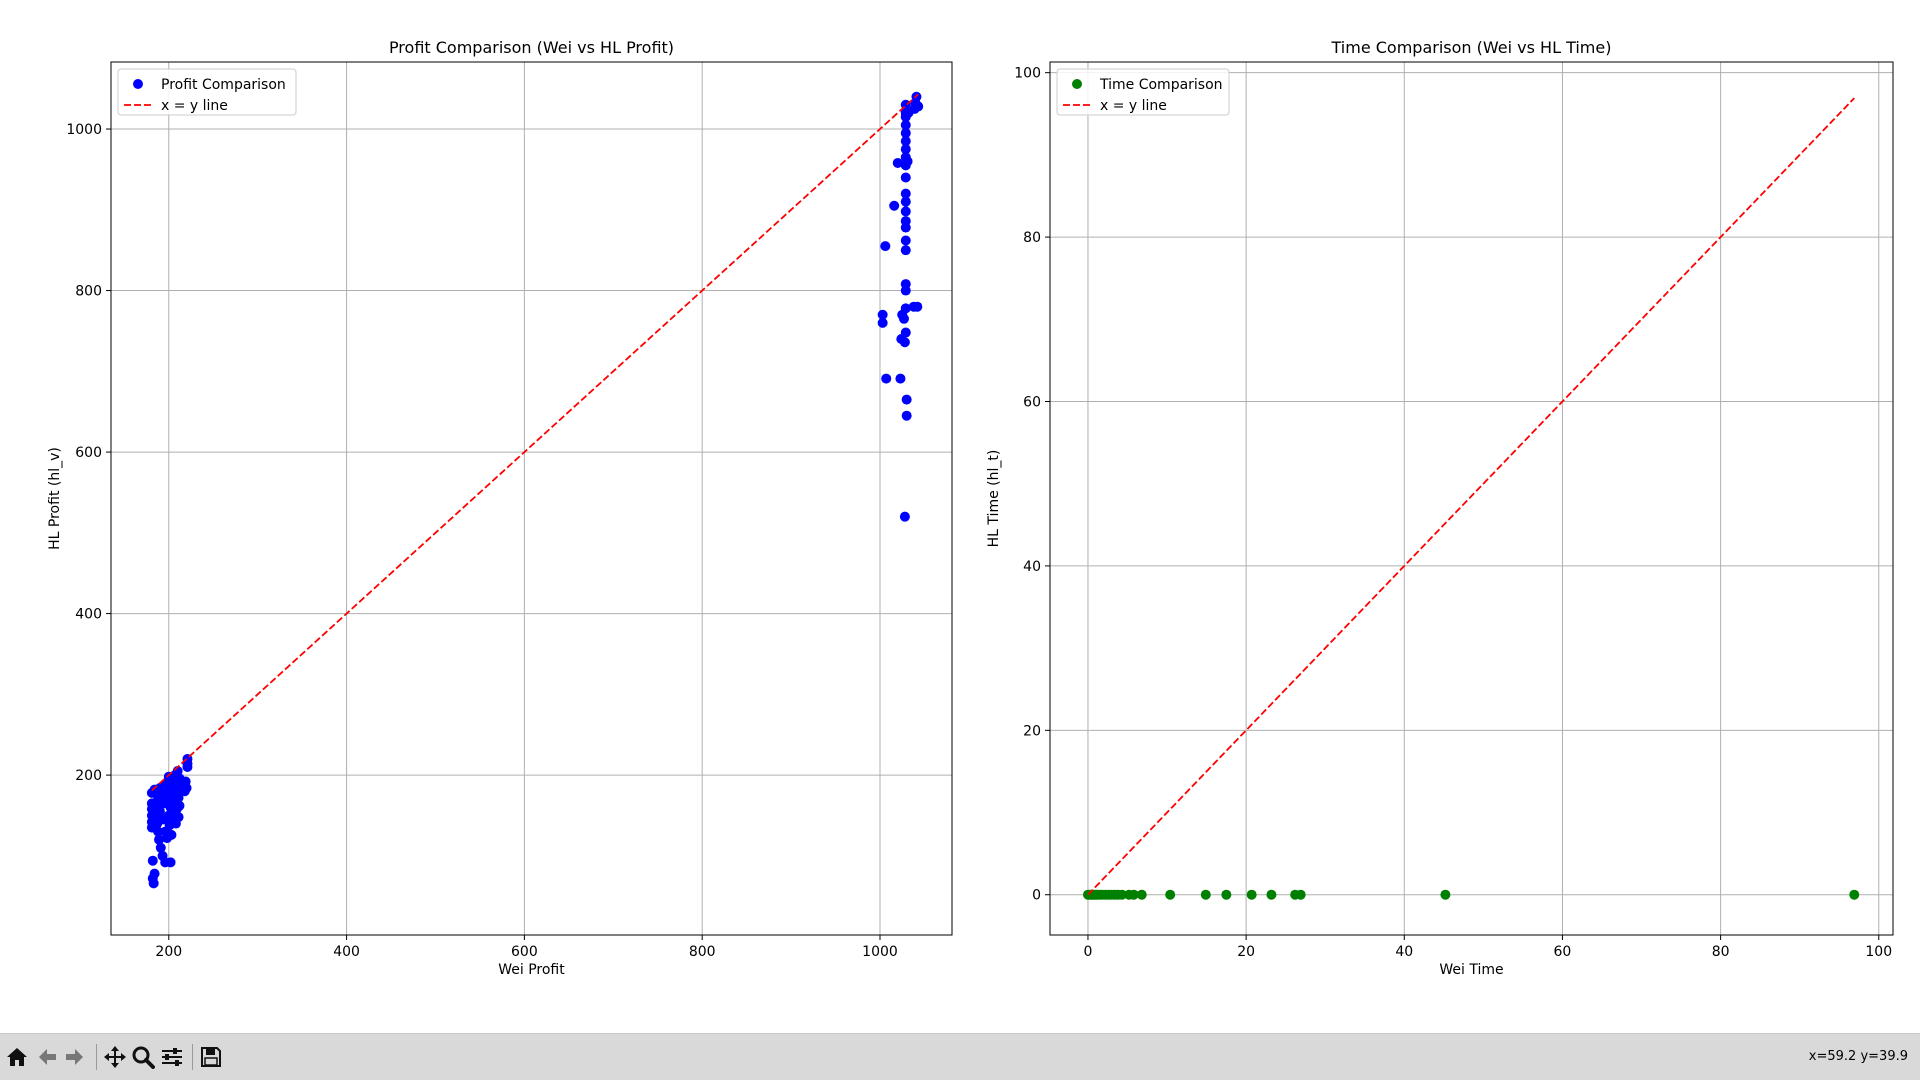 Image resolution: width=1920 pixels, height=1080 pixels. What do you see at coordinates (88, 453) in the screenshot?
I see `y-tick-label: 600` at bounding box center [88, 453].